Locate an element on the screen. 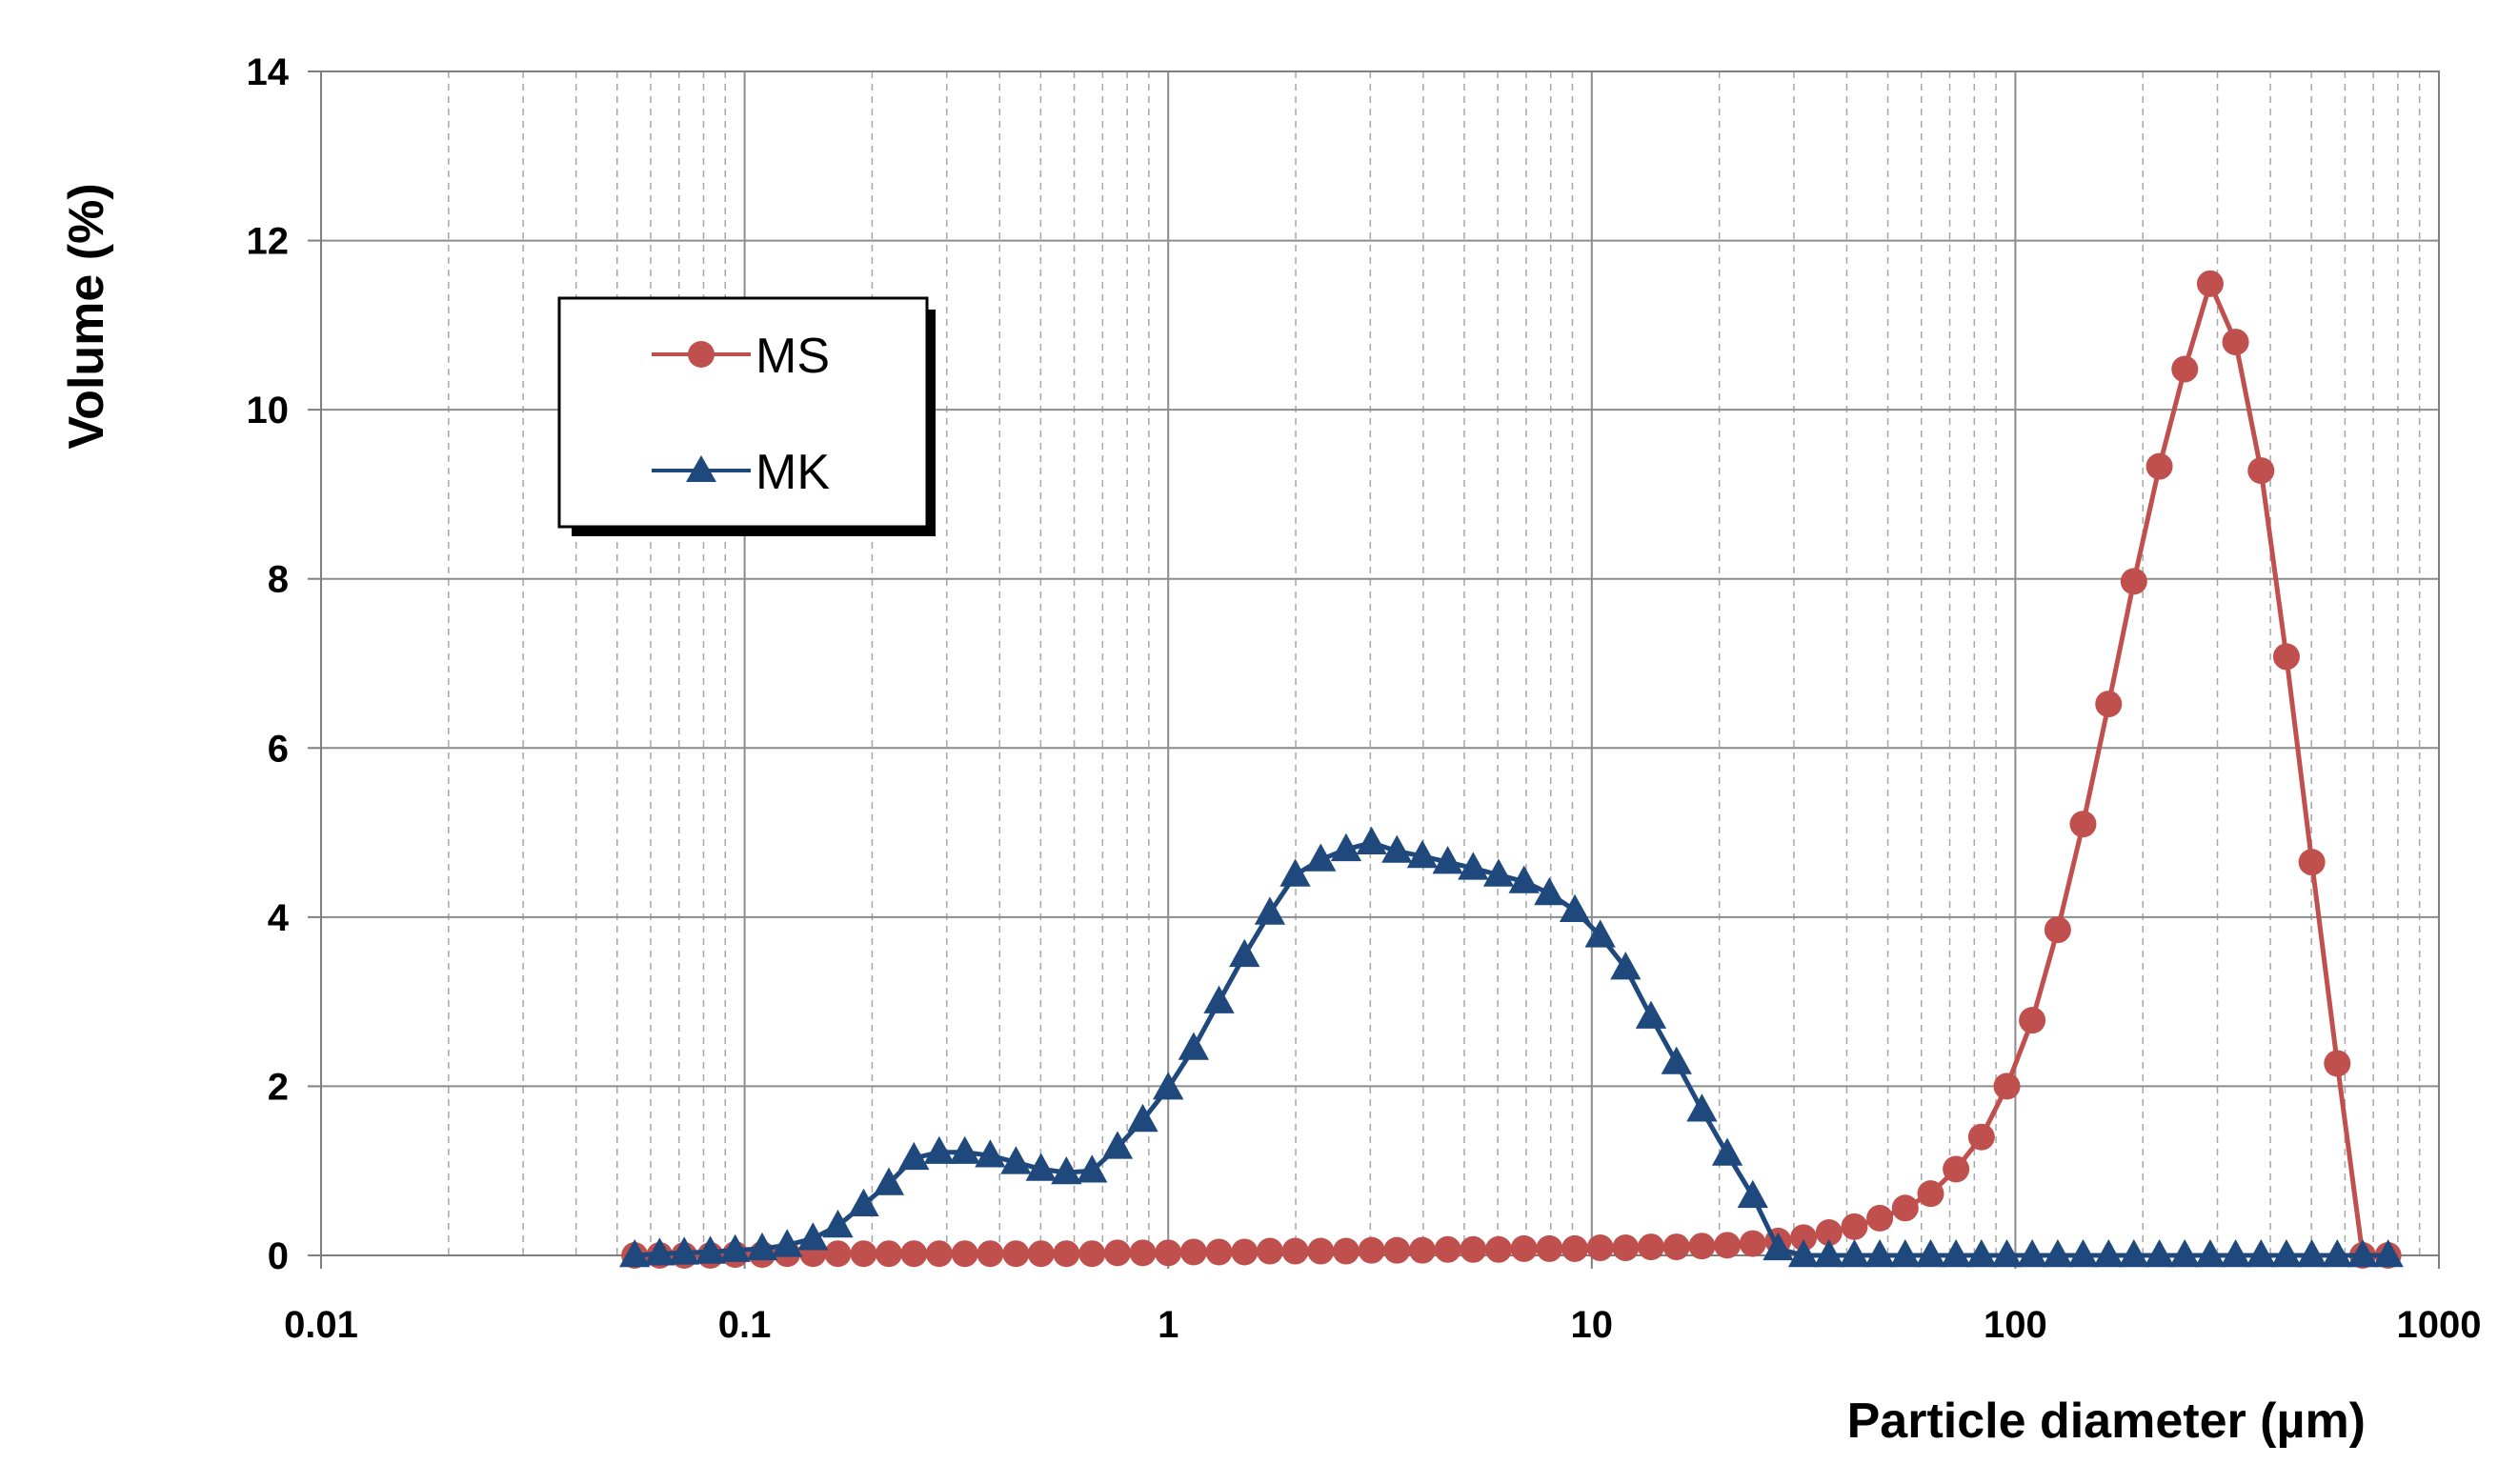 The image size is (2518, 1484). legend-entry-mk: MK is located at coordinates (741, 472).